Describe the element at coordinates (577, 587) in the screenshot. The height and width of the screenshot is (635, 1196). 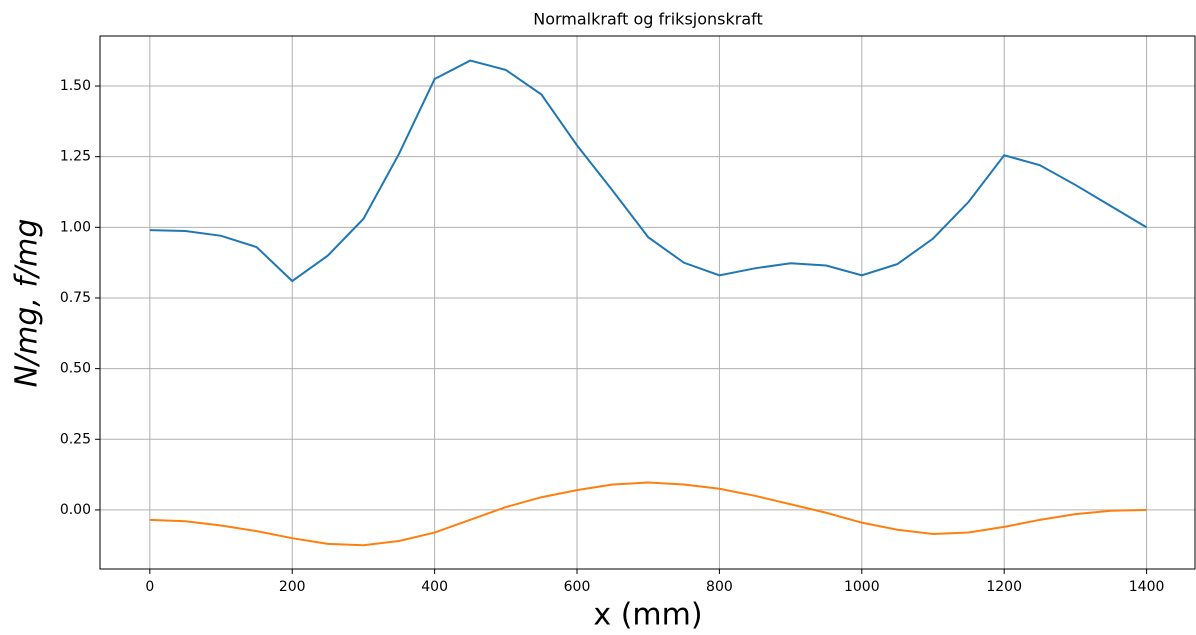
I see `x-tick-label: 600` at that location.